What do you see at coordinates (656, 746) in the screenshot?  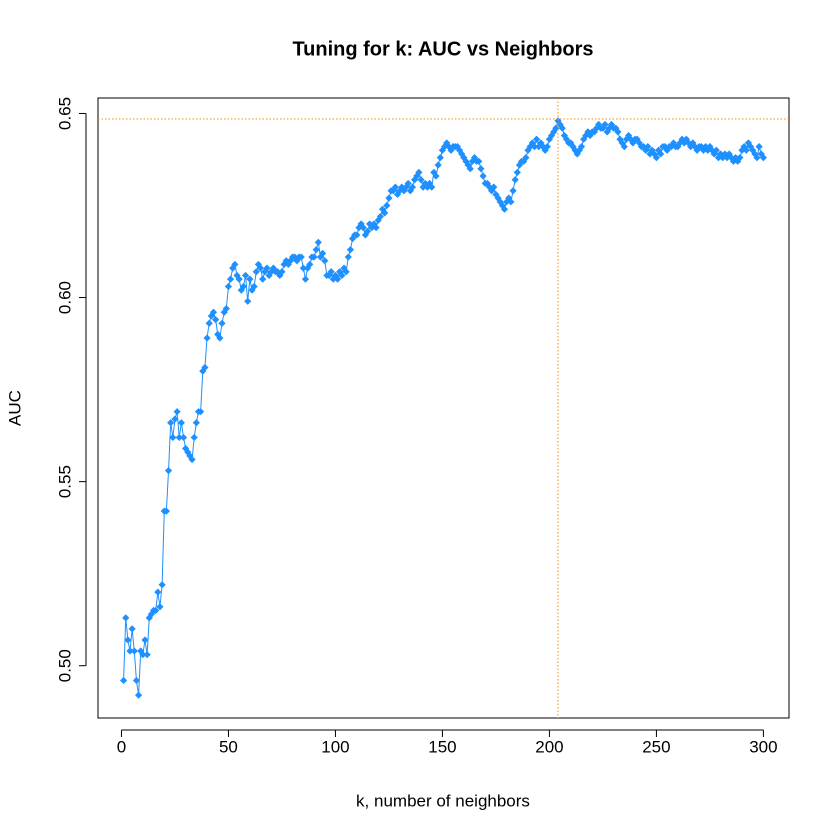 I see `x-tick-label: 250` at bounding box center [656, 746].